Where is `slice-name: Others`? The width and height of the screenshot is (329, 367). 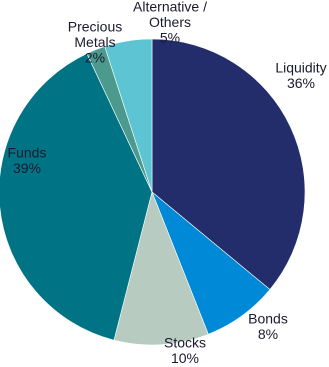
slice-name: Others is located at coordinates (170, 22).